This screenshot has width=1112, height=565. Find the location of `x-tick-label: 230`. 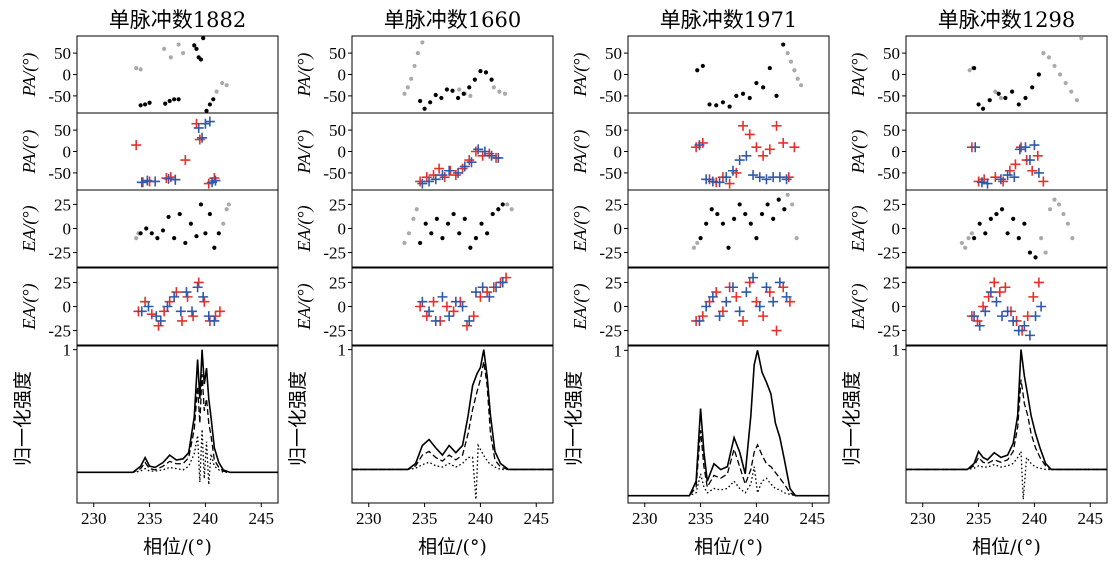

x-tick-label: 230 is located at coordinates (923, 518).